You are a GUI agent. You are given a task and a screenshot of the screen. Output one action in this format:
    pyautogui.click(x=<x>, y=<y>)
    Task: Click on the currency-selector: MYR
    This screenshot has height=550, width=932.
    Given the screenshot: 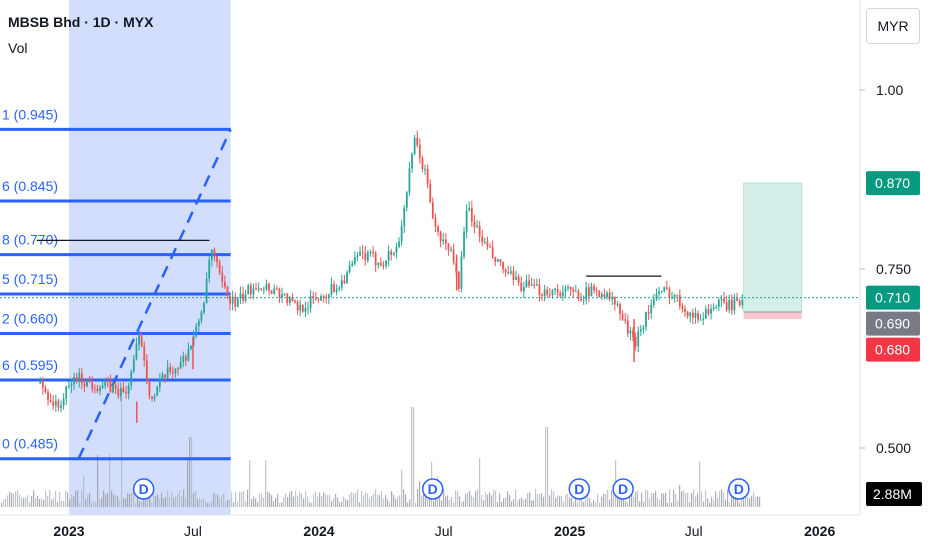 What is the action you would take?
    pyautogui.click(x=893, y=26)
    